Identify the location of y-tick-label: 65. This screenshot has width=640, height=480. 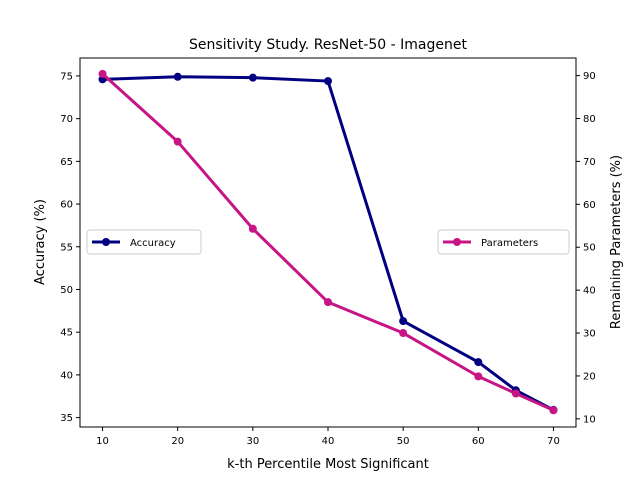
(66, 162).